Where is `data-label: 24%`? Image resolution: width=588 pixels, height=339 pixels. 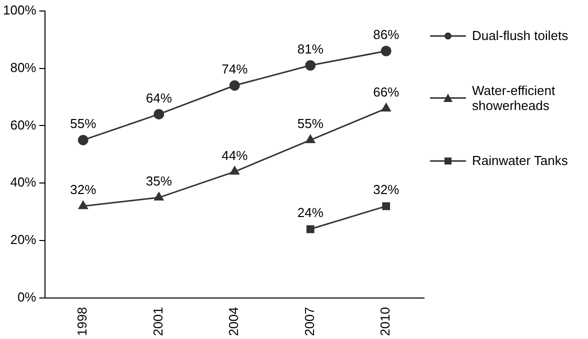
data-label: 24% is located at coordinates (310, 212).